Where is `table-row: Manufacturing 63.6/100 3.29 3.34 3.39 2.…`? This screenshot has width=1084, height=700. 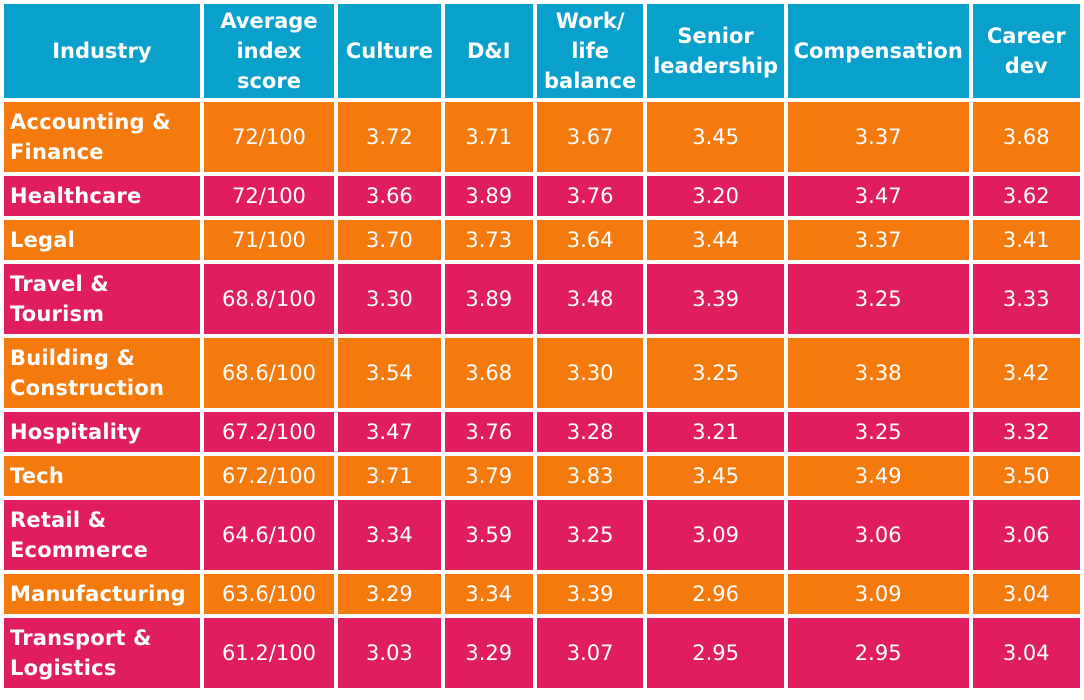 table-row: Manufacturing 63.6/100 3.29 3.34 3.39 2.… is located at coordinates (542, 594).